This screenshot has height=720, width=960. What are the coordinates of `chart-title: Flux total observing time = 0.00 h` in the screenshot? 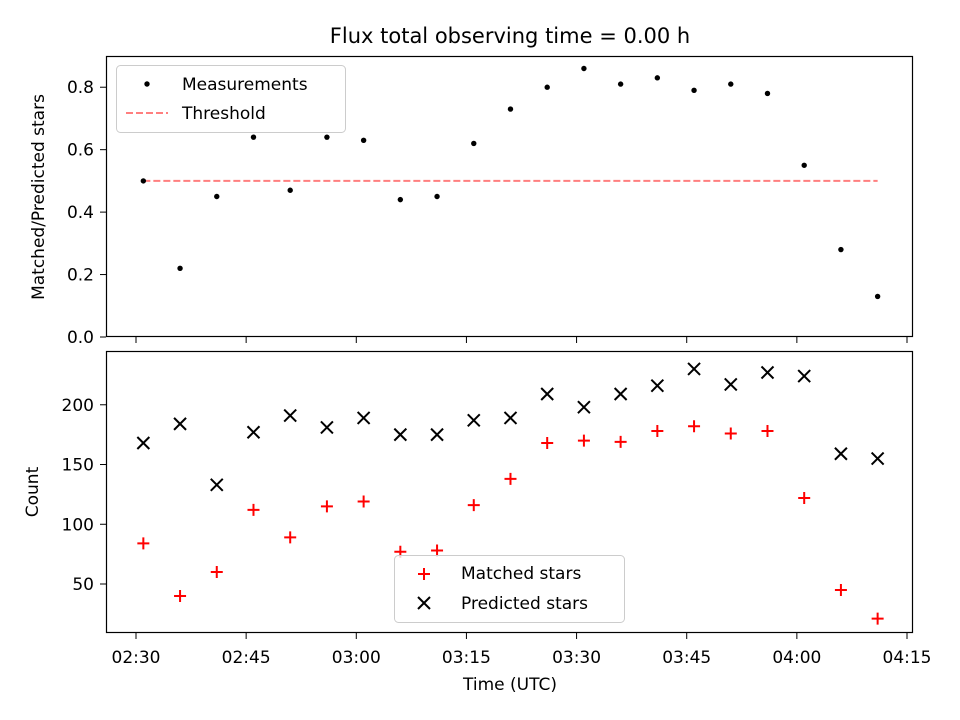 It's located at (510, 36).